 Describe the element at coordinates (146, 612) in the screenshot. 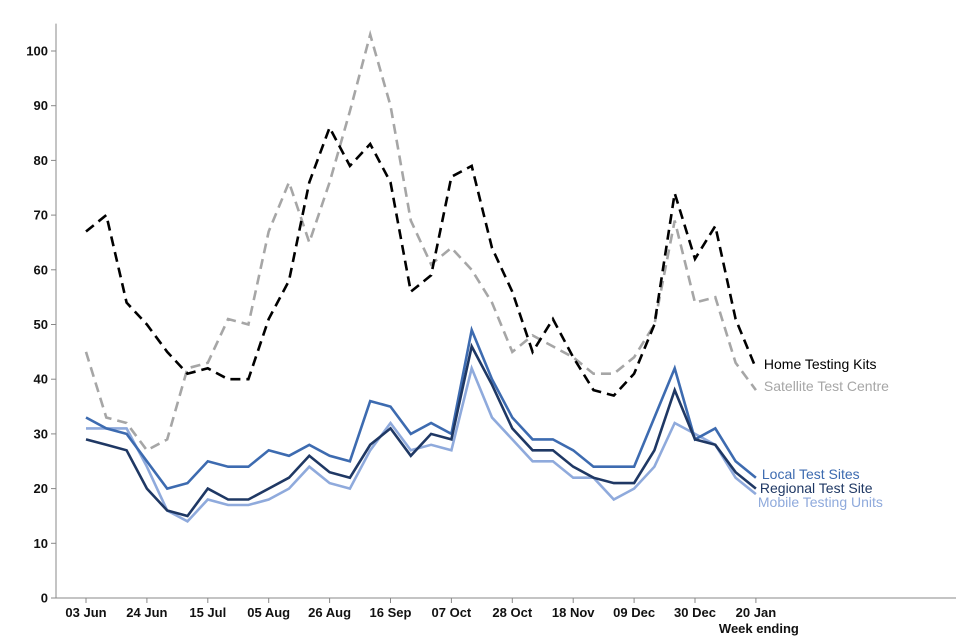

I see `x-tick-label: 24 Jun` at that location.